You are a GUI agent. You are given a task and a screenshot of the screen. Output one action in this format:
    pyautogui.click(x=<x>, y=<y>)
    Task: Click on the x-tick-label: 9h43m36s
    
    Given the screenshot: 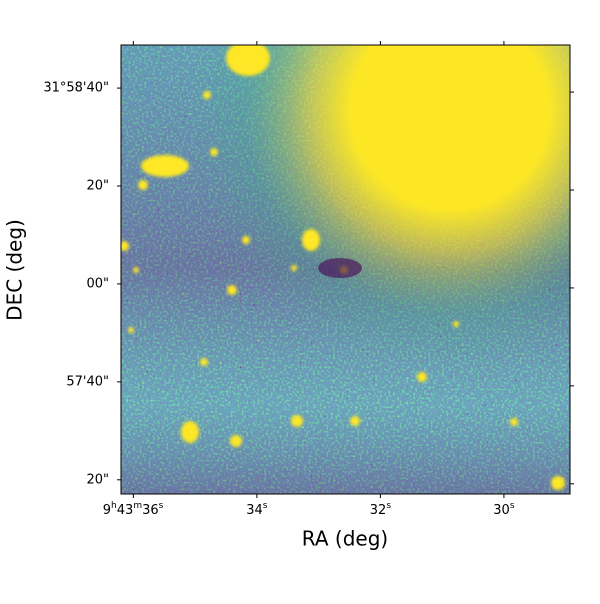 What is the action you would take?
    pyautogui.click(x=133, y=509)
    